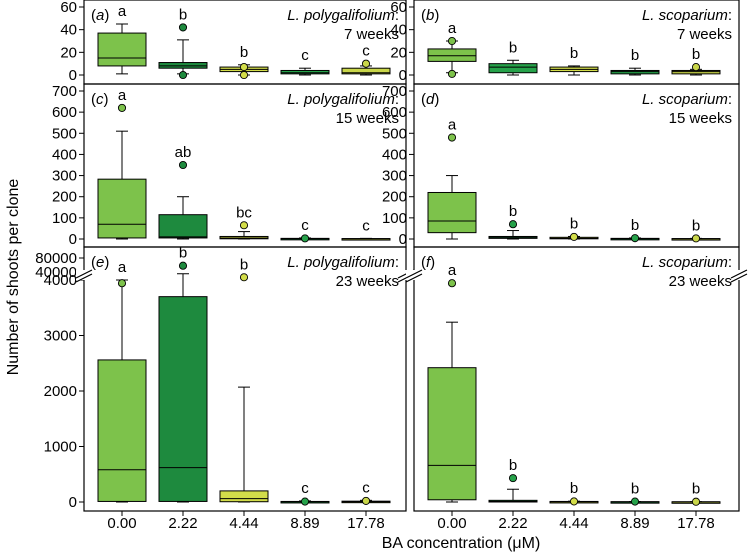 The height and width of the screenshot is (555, 750). I want to click on panel-label: (e), so click(100, 262).